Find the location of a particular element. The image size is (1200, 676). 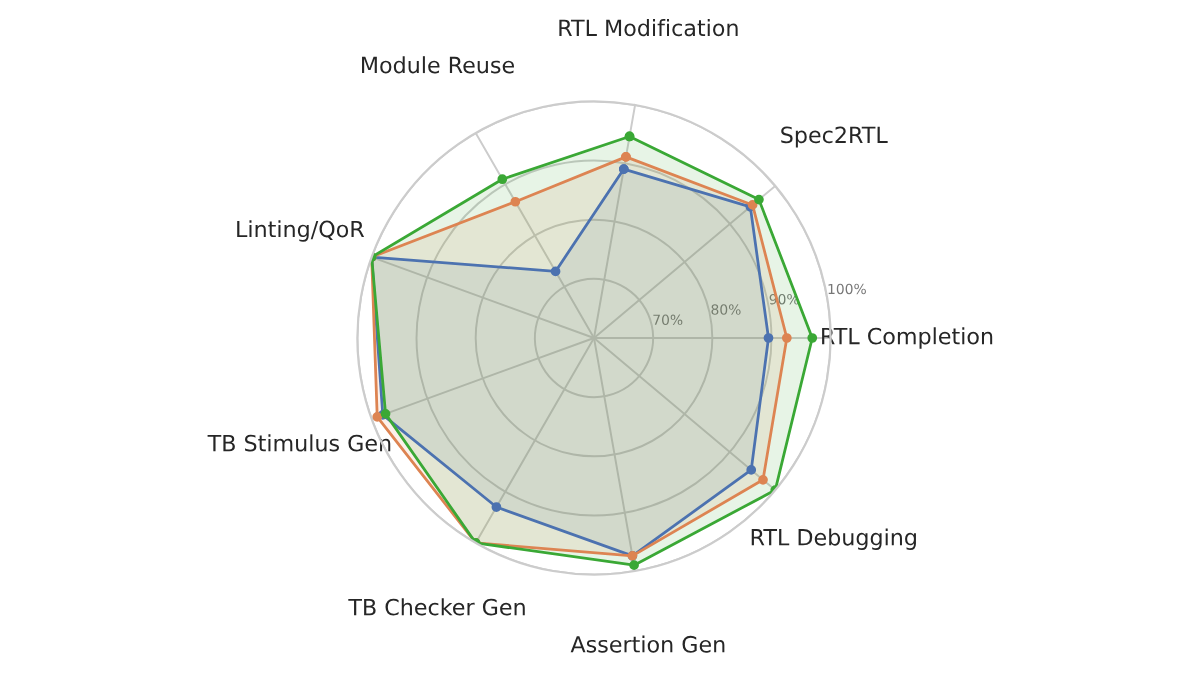

spoke-label: RTL Modification is located at coordinates (648, 28).